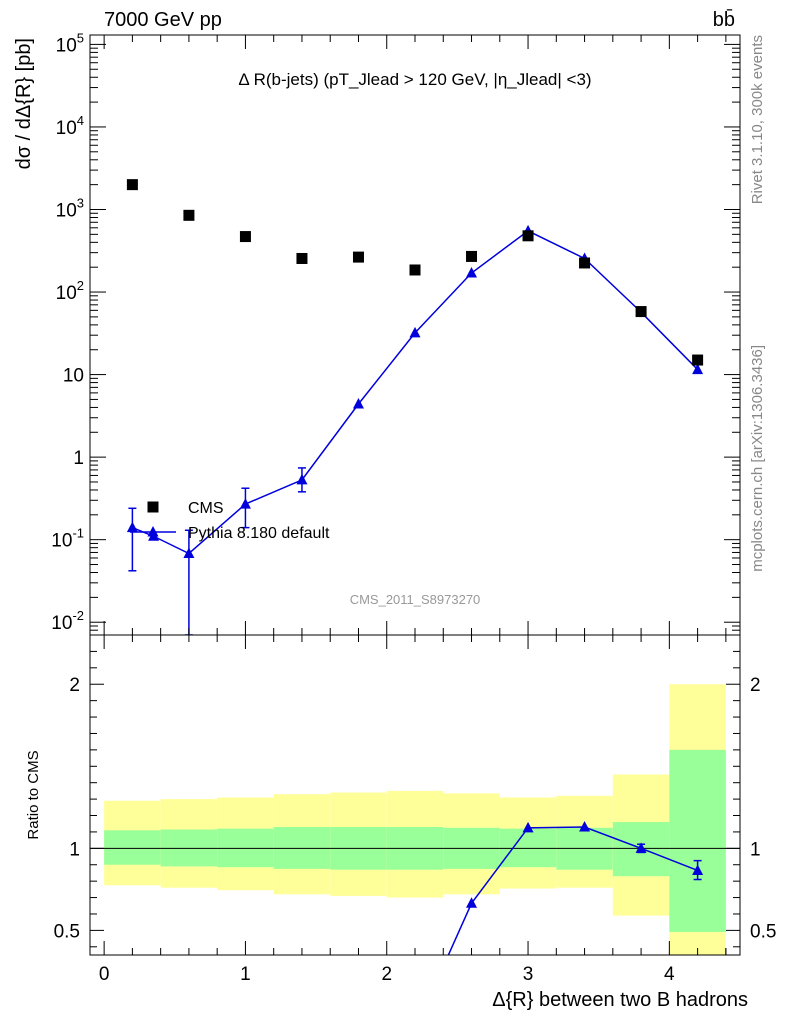  What do you see at coordinates (70, 208) in the screenshot?
I see `y-tick-label: 10³` at bounding box center [70, 208].